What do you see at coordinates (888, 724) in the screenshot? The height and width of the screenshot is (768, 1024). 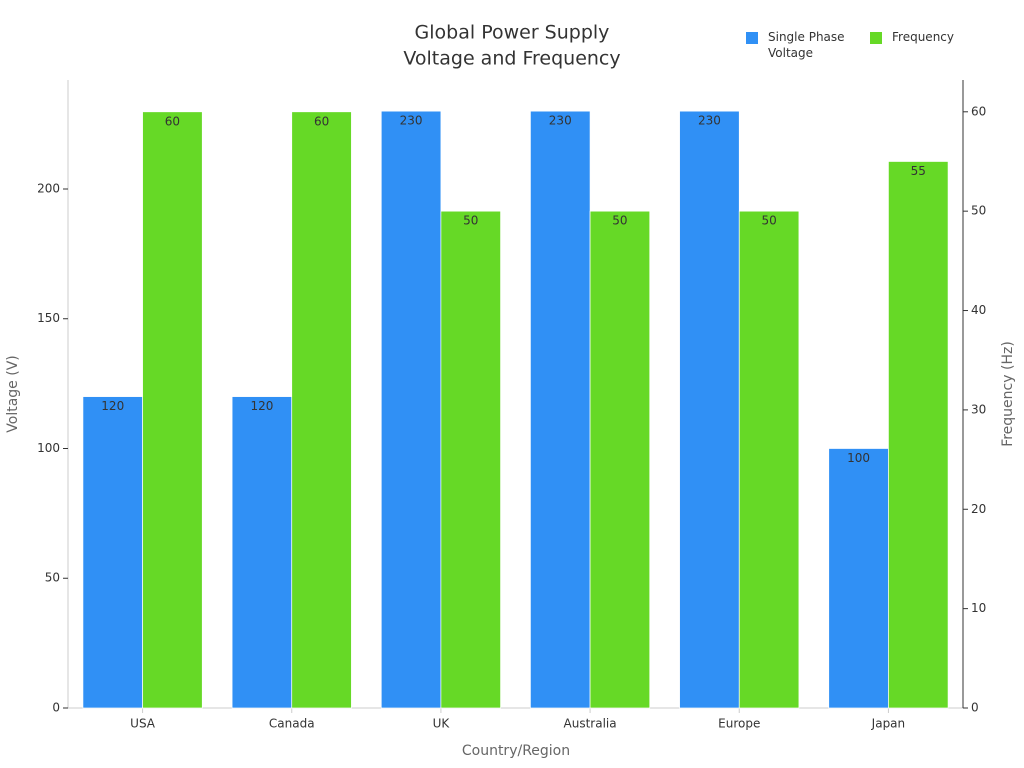 I see `x-tick-label: Japan` at bounding box center [888, 724].